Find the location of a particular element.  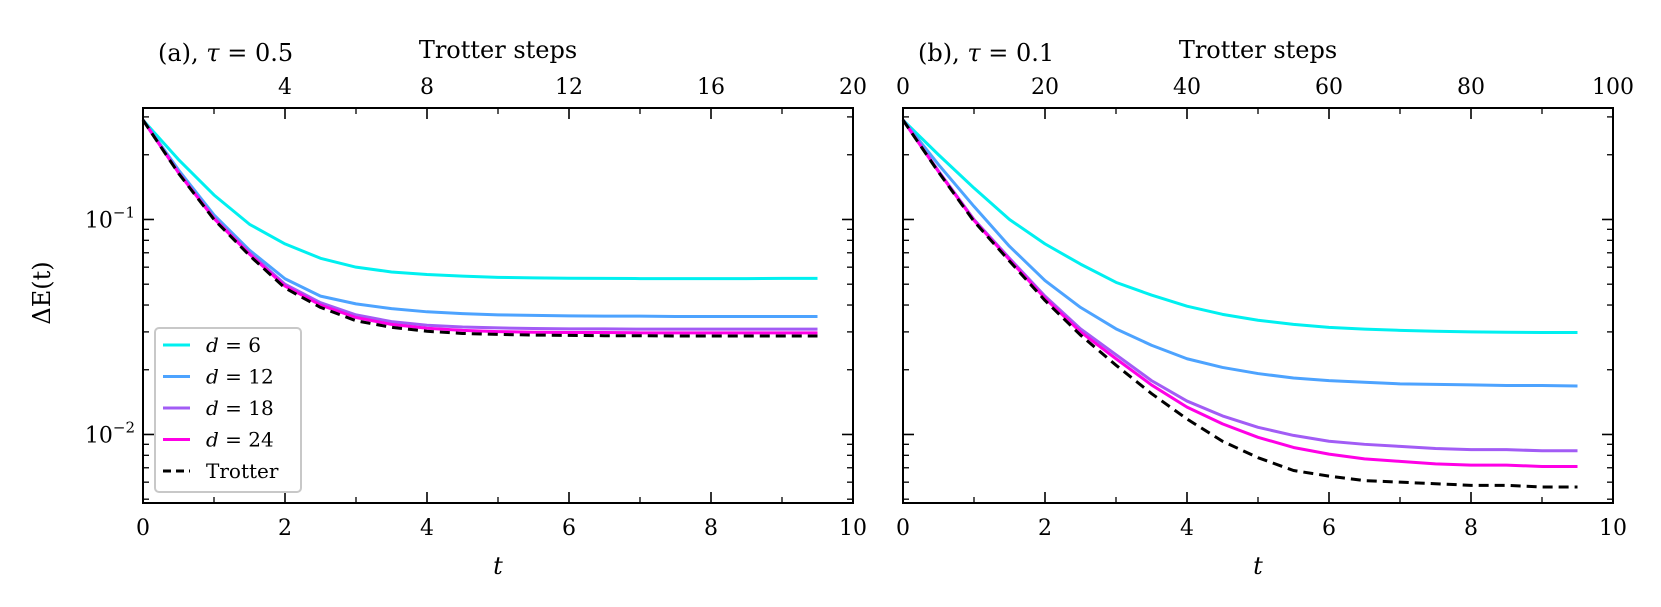

panel-b-xlabel: t is located at coordinates (1258, 566).